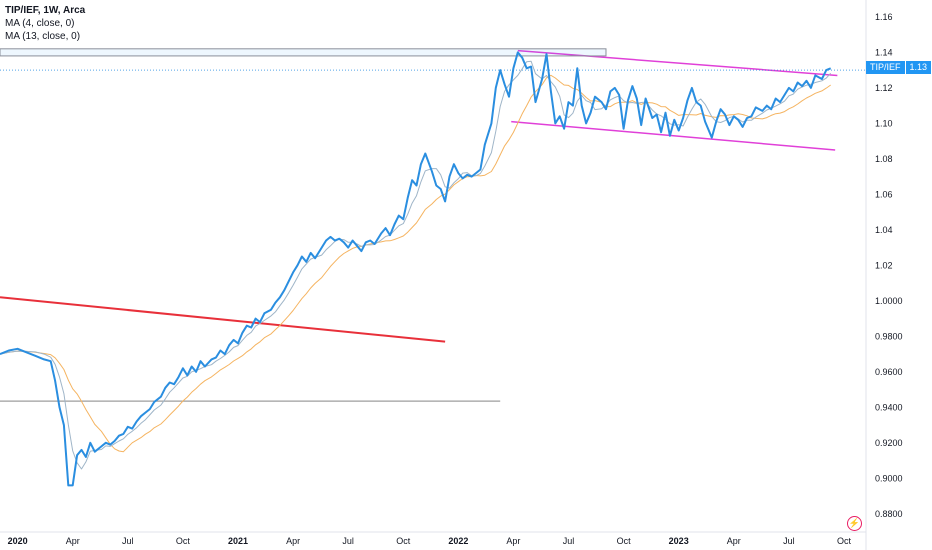 The height and width of the screenshot is (550, 932). Describe the element at coordinates (884, 265) in the screenshot. I see `y-tick-label: 1.02` at that location.